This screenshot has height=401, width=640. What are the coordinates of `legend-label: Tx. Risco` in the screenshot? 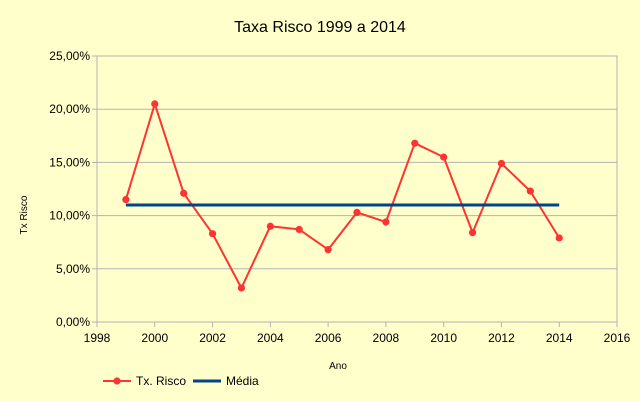 It's located at (161, 381).